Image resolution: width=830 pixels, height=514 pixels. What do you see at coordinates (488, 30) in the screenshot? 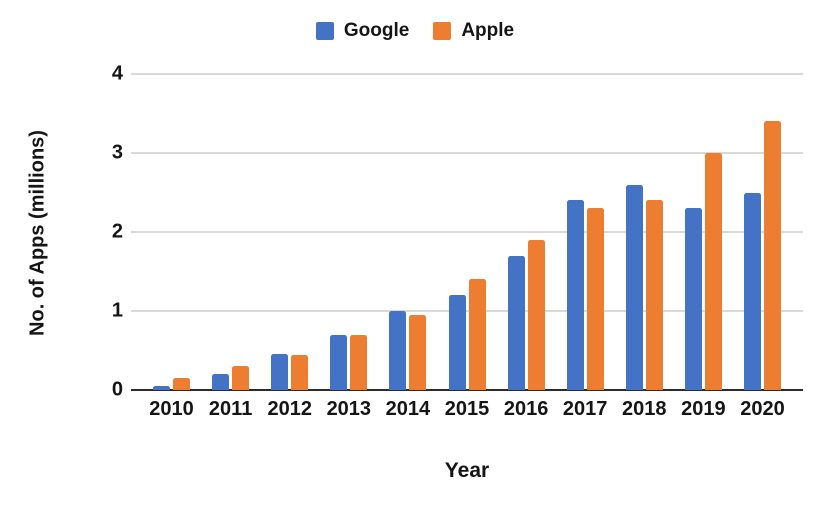
I see `legend-label-apple: Apple` at bounding box center [488, 30].